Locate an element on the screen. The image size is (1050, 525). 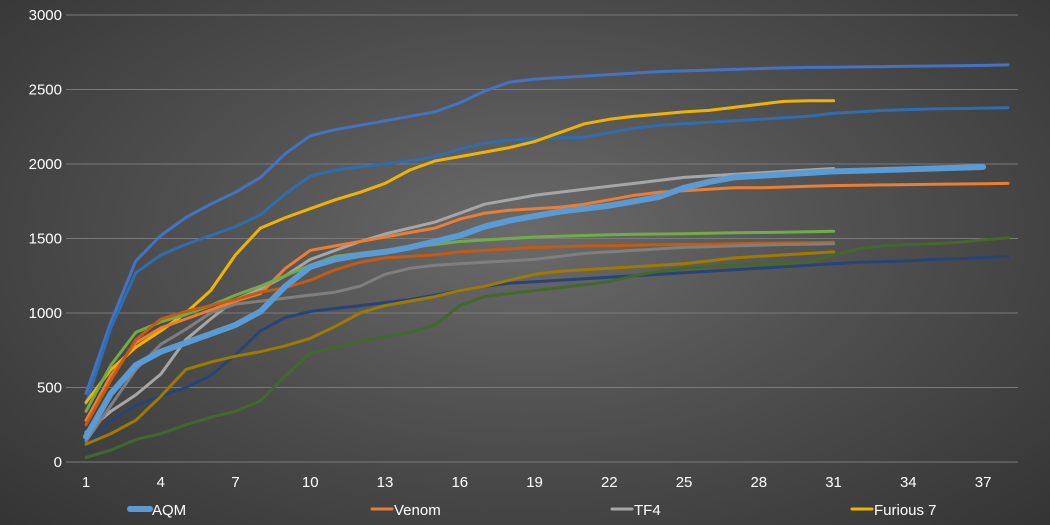
legend: AQM Venom TF4 Furious 7 is located at coordinates (532, 510).